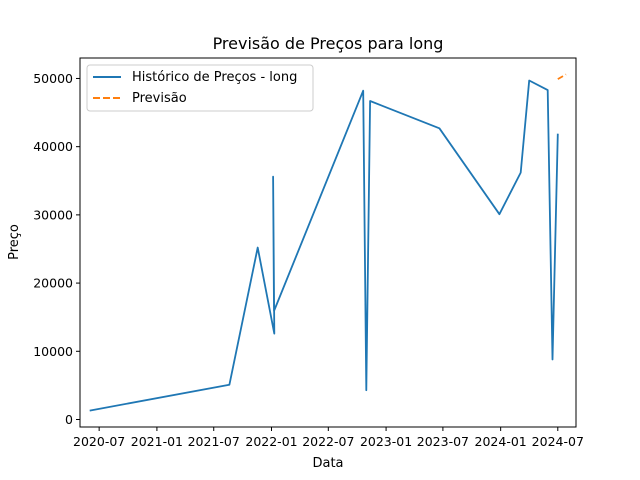 The image size is (640, 480). What do you see at coordinates (53, 146) in the screenshot?
I see `y-tick-label: 40000` at bounding box center [53, 146].